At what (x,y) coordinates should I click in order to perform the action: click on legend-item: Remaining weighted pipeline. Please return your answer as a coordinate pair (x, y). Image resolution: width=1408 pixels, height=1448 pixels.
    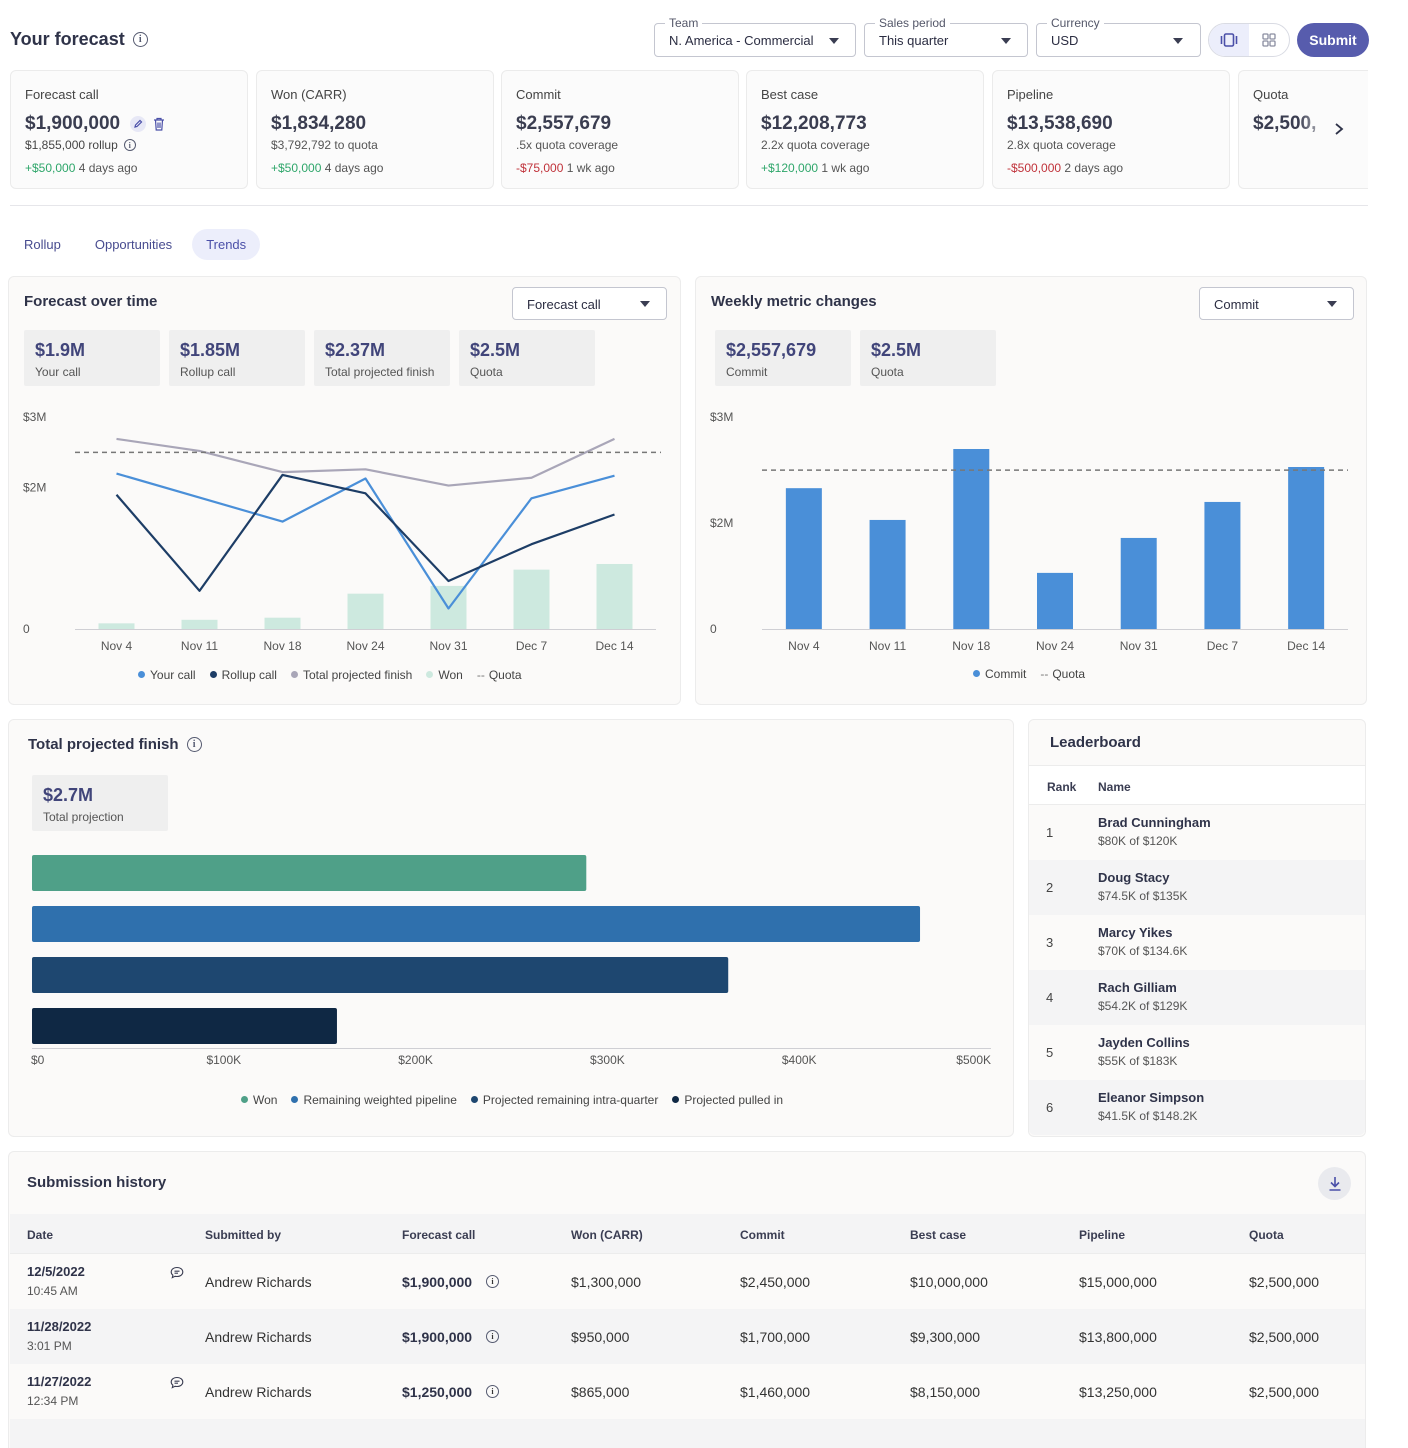
    Looking at the image, I should click on (374, 1100).